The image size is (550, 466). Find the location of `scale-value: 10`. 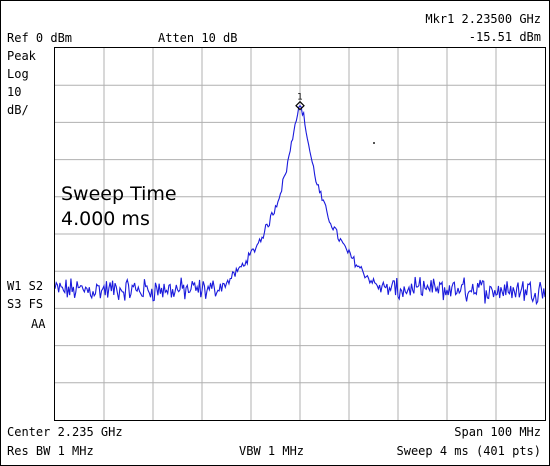

scale-value: 10 is located at coordinates (14, 92).